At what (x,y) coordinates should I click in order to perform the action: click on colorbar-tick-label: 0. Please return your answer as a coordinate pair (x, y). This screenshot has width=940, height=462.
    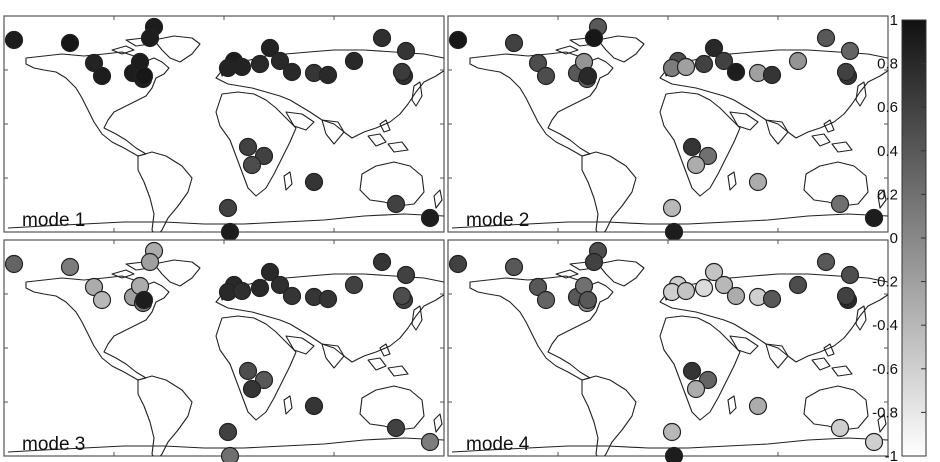
    Looking at the image, I should click on (894, 238).